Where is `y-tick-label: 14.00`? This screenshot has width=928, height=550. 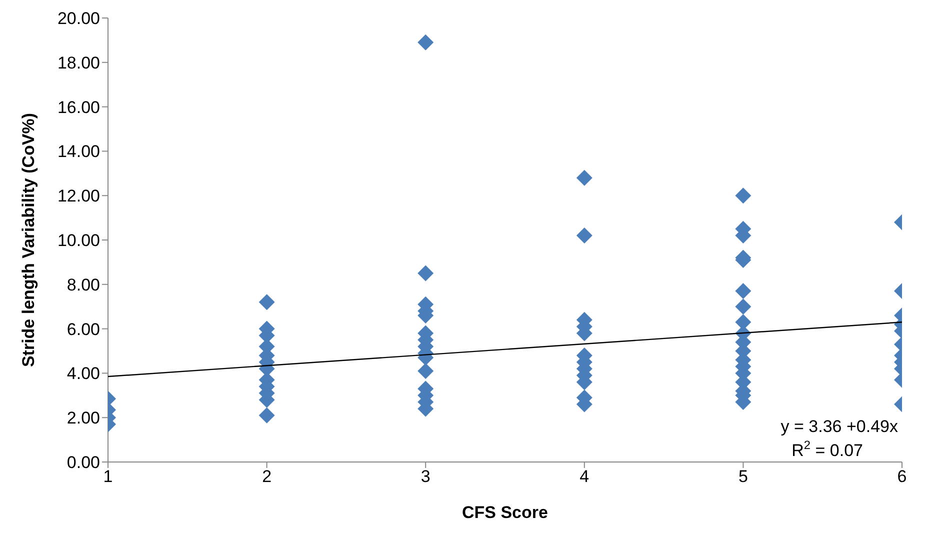
y-tick-label: 14.00 is located at coordinates (78, 152).